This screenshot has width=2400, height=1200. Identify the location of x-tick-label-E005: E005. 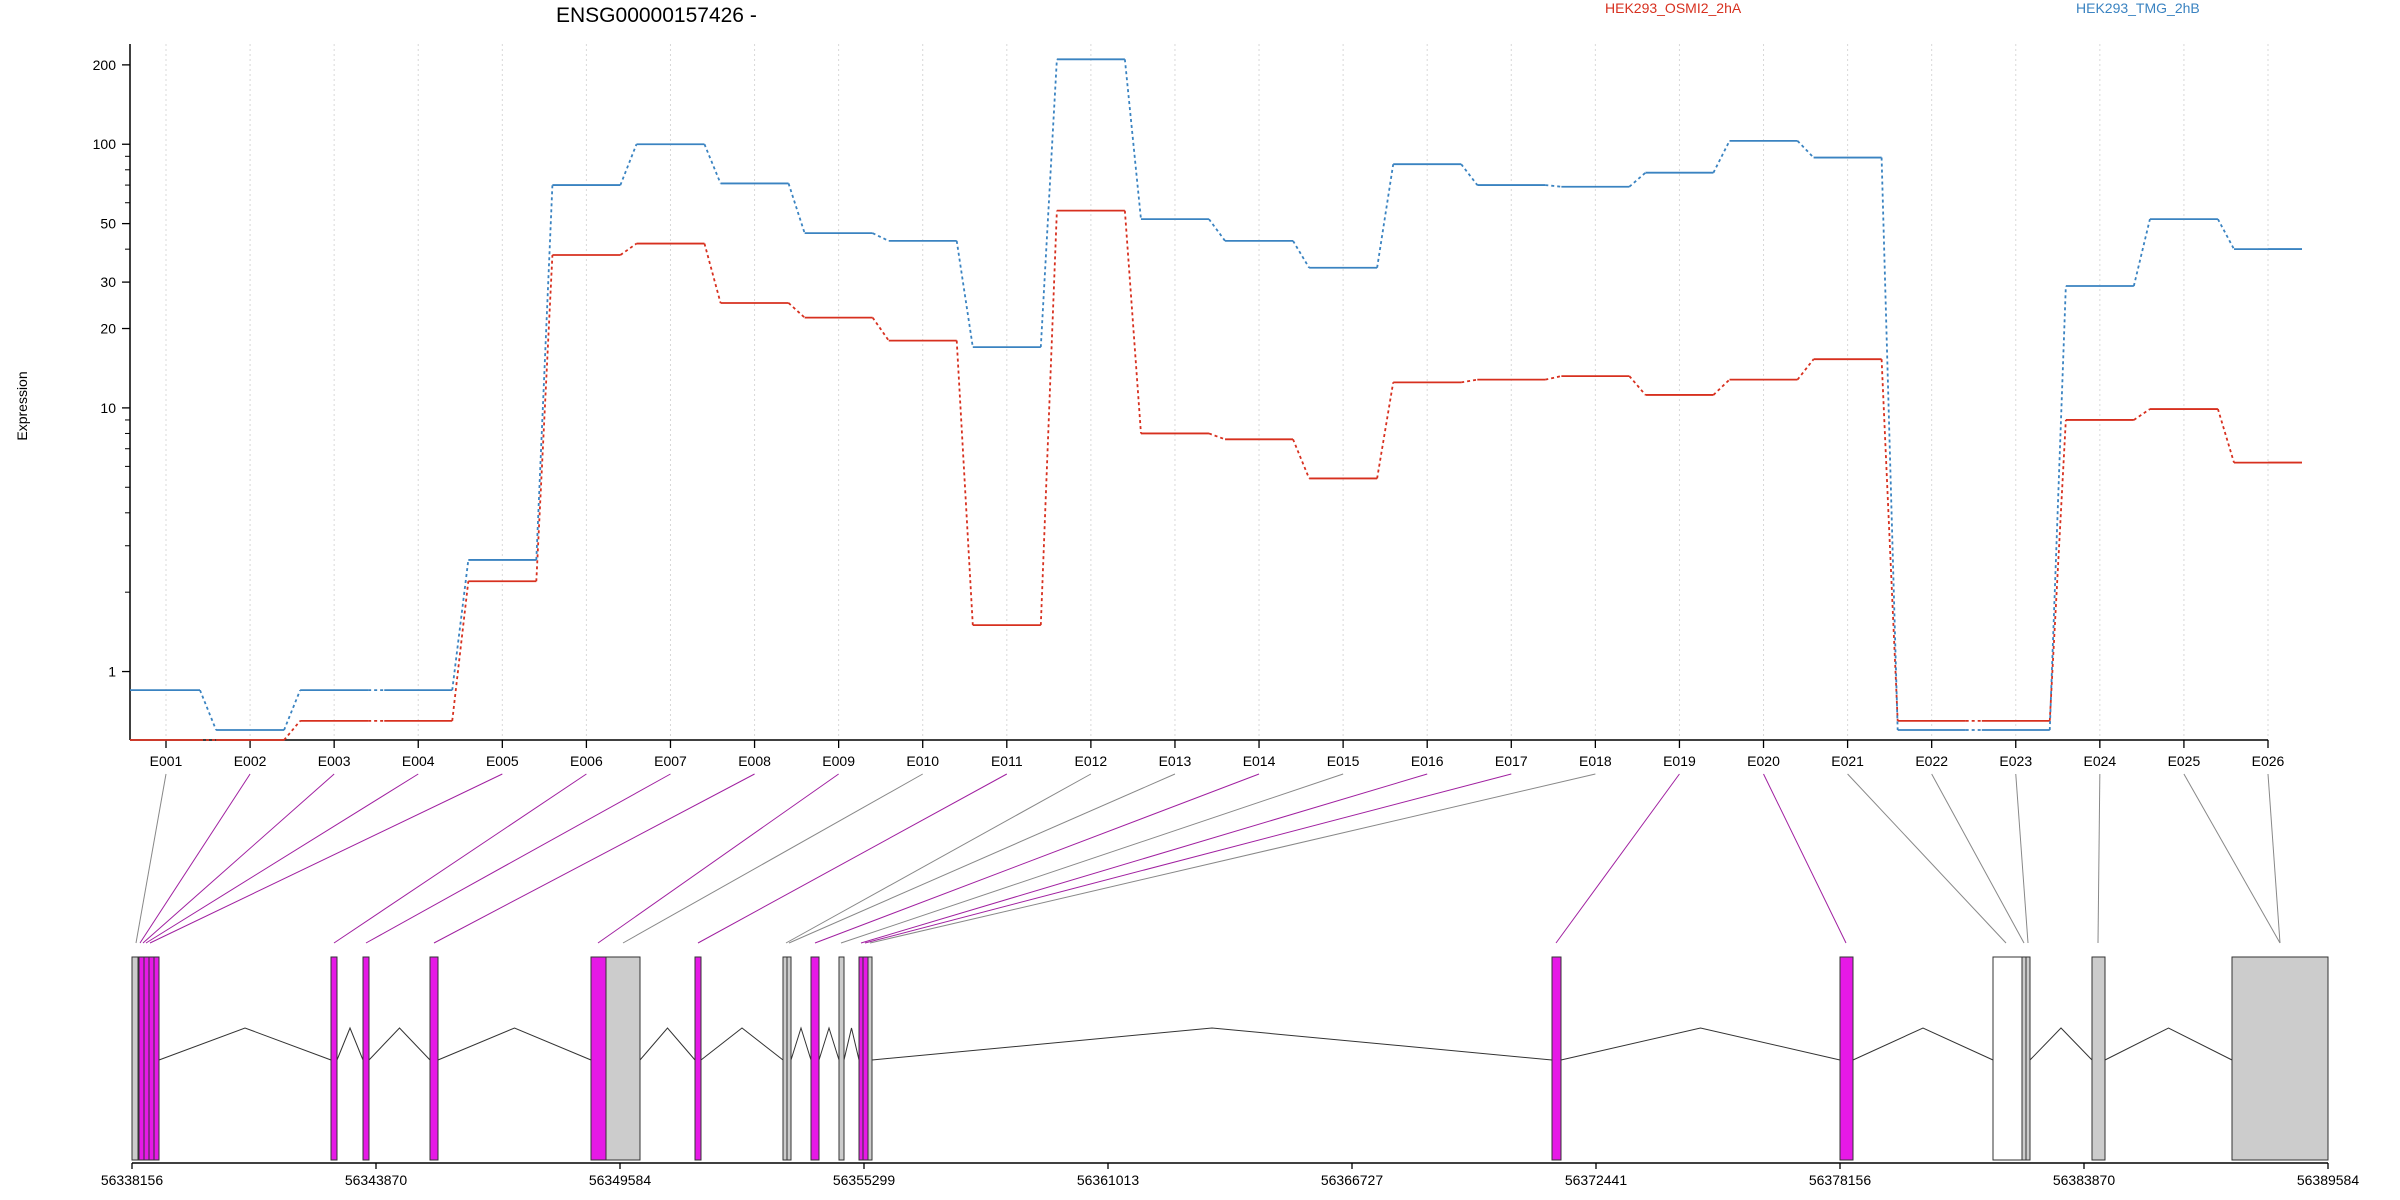
(502, 761).